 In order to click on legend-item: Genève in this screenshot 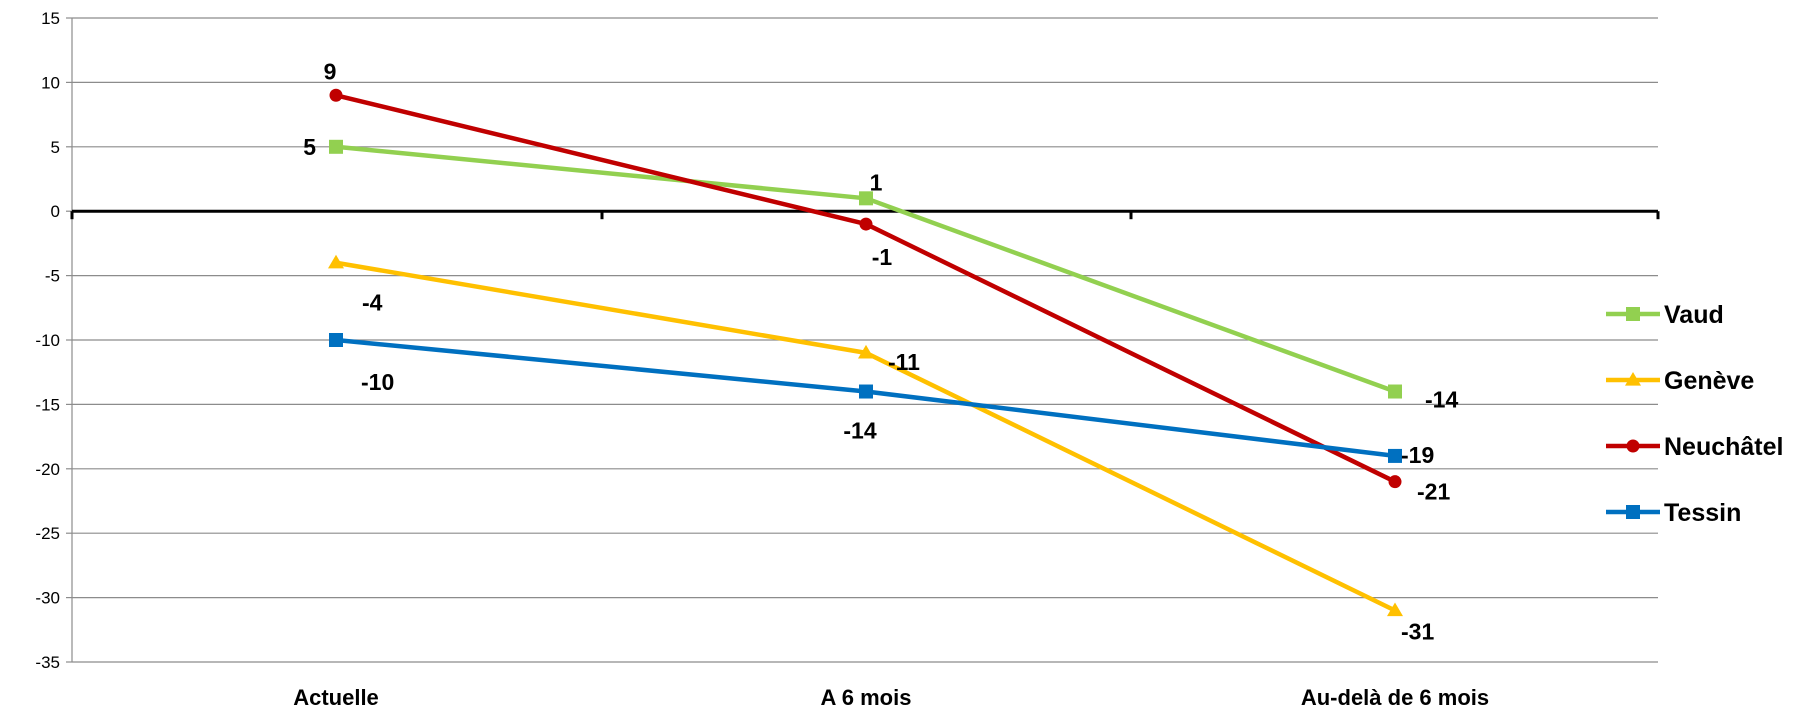, I will do `click(1680, 381)`.